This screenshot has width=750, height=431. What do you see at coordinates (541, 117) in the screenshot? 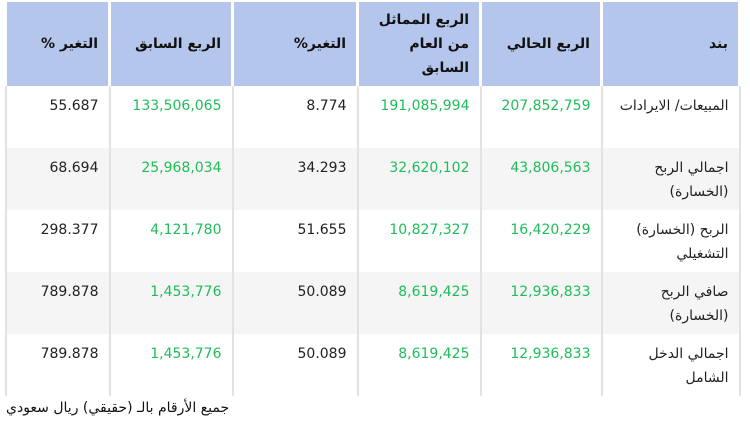
I see `cell-current-quarter: 207,852,759` at bounding box center [541, 117].